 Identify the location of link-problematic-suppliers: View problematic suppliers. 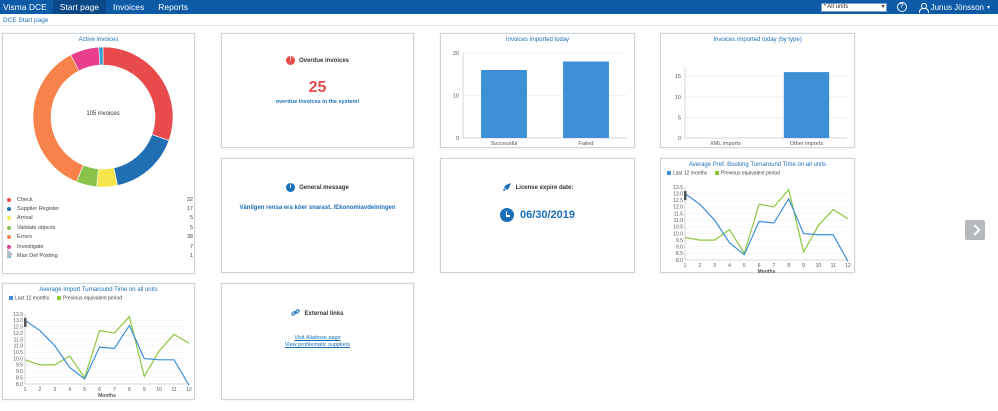
(317, 345).